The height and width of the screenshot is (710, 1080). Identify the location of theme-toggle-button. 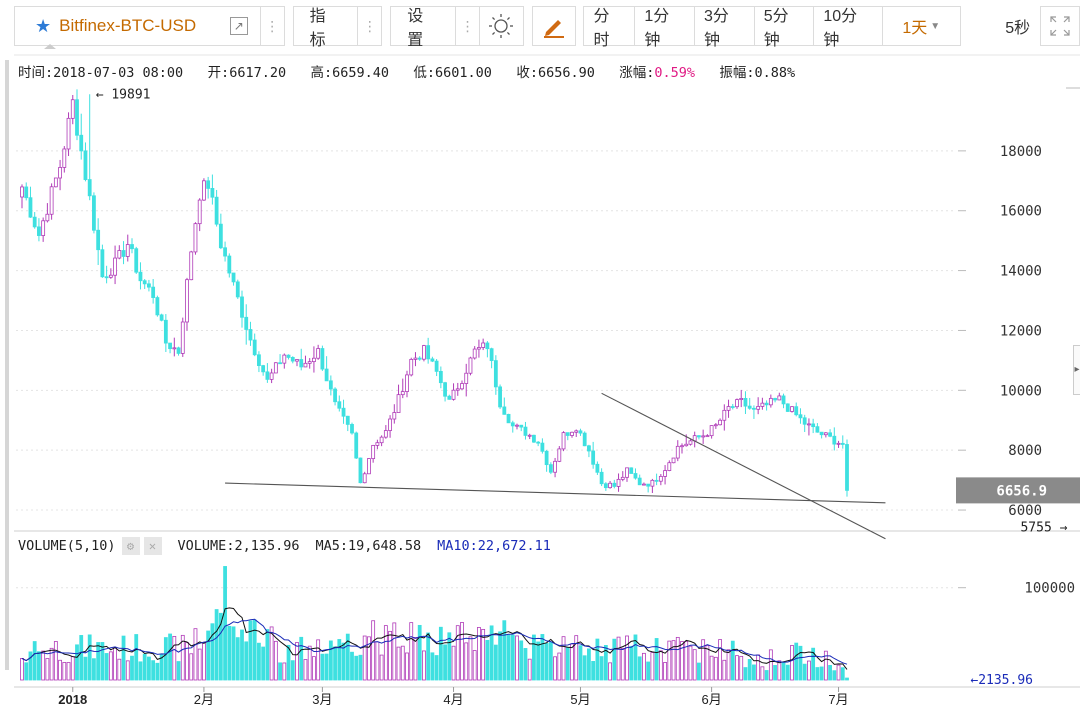
(502, 26).